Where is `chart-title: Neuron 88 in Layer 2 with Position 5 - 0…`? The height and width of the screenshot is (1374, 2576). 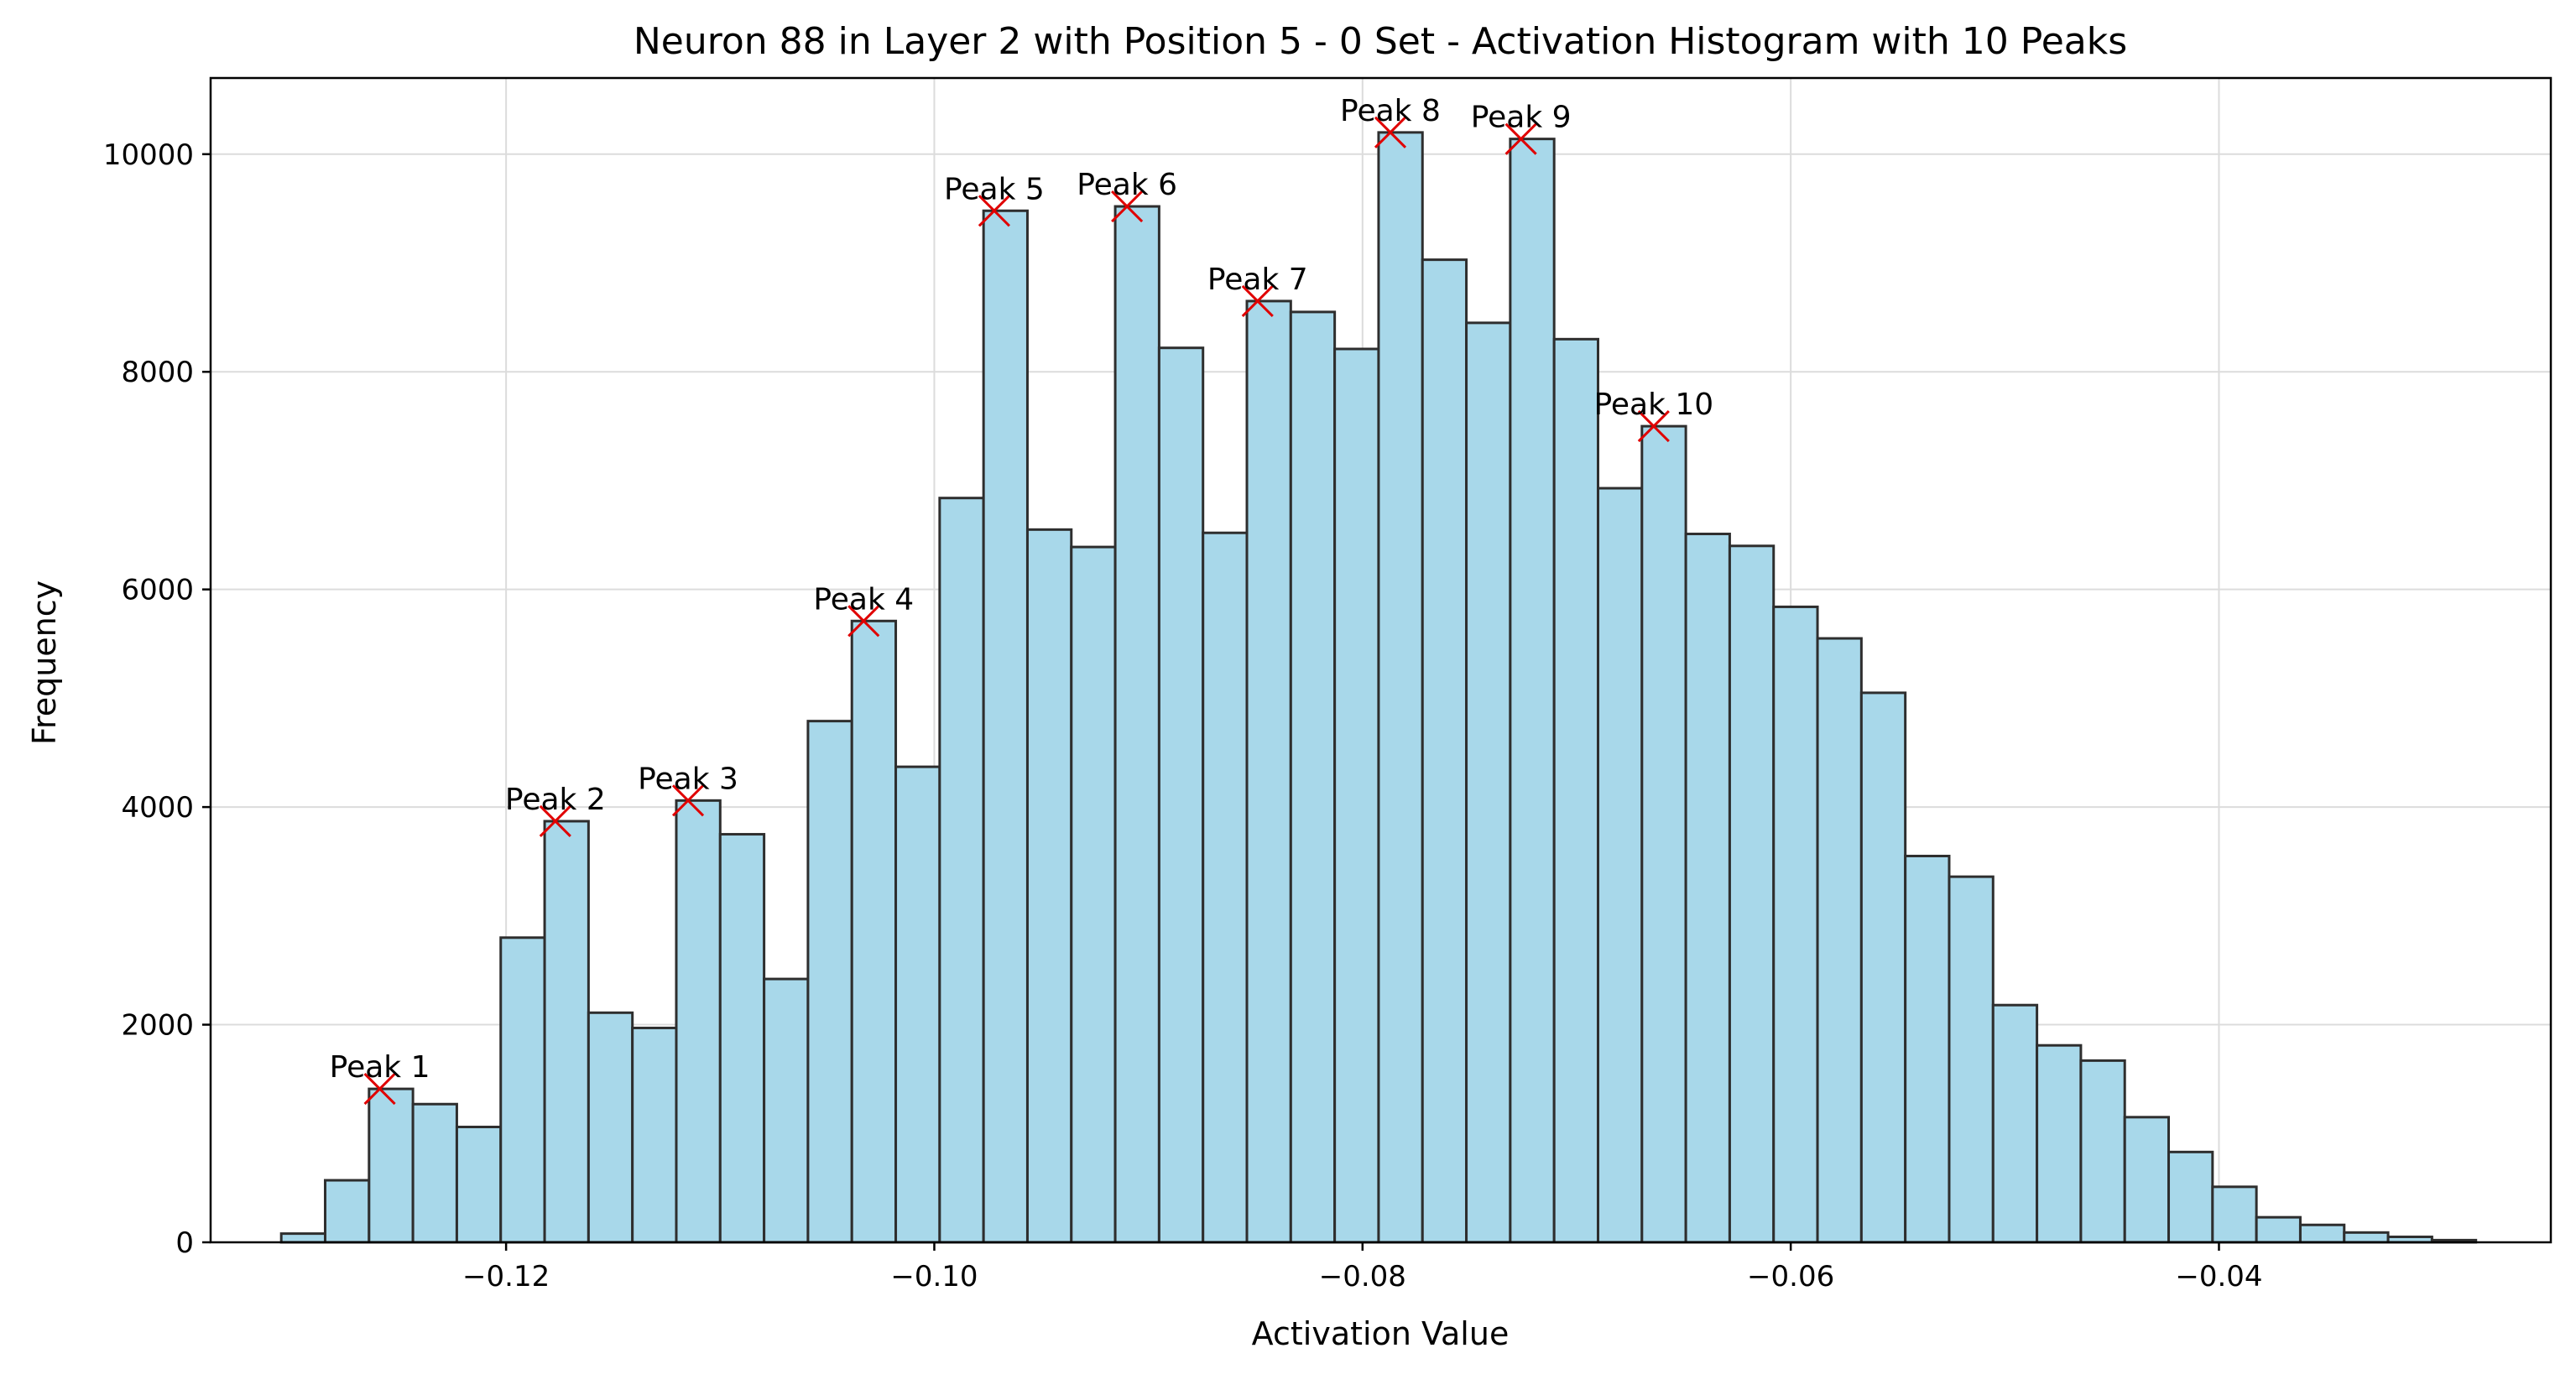
chart-title: Neuron 88 in Layer 2 with Position 5 - 0… is located at coordinates (1380, 41).